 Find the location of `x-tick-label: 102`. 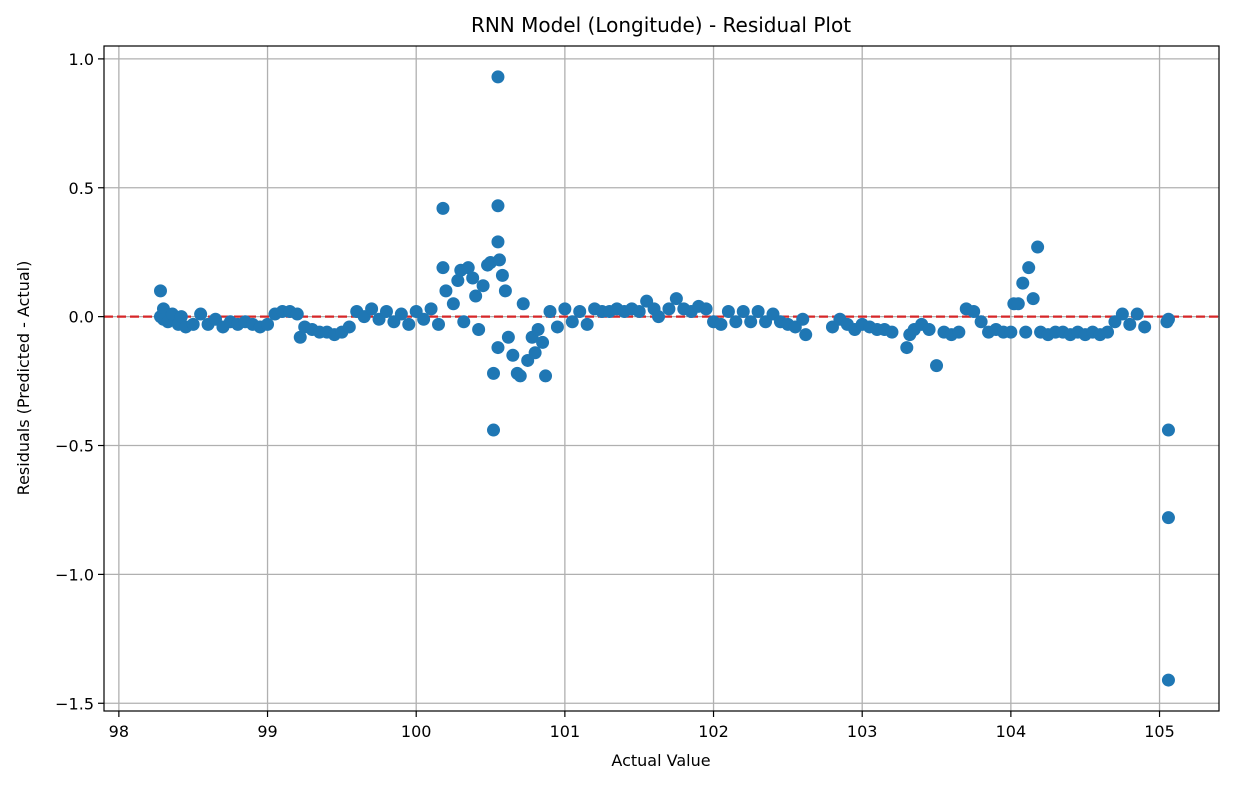

x-tick-label: 102 is located at coordinates (713, 731).